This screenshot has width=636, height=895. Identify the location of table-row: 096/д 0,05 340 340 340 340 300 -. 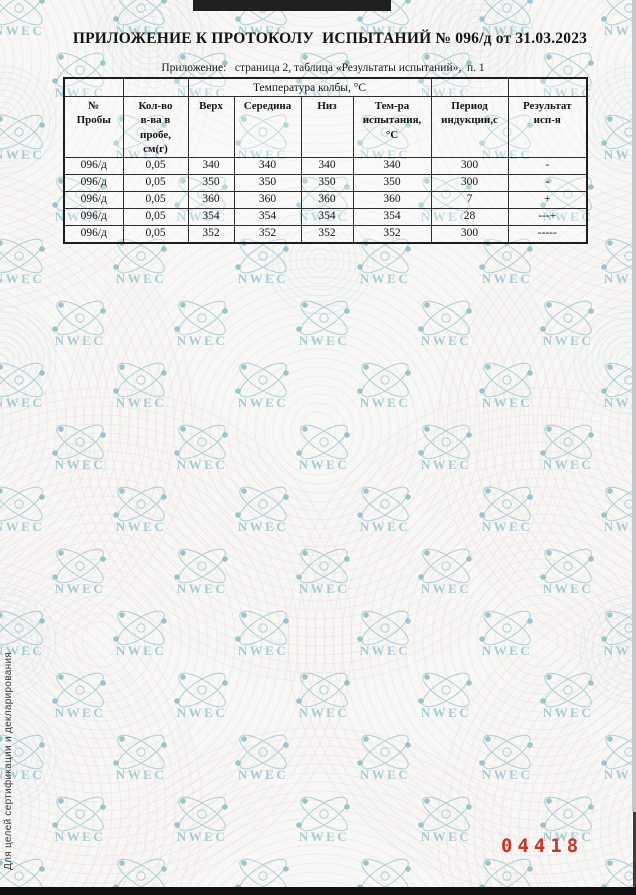
(325, 166).